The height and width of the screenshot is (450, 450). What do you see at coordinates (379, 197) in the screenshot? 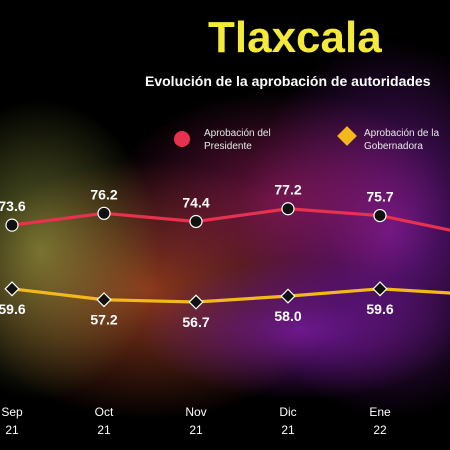
I see `data-label-presidente-4: 75.7` at bounding box center [379, 197].